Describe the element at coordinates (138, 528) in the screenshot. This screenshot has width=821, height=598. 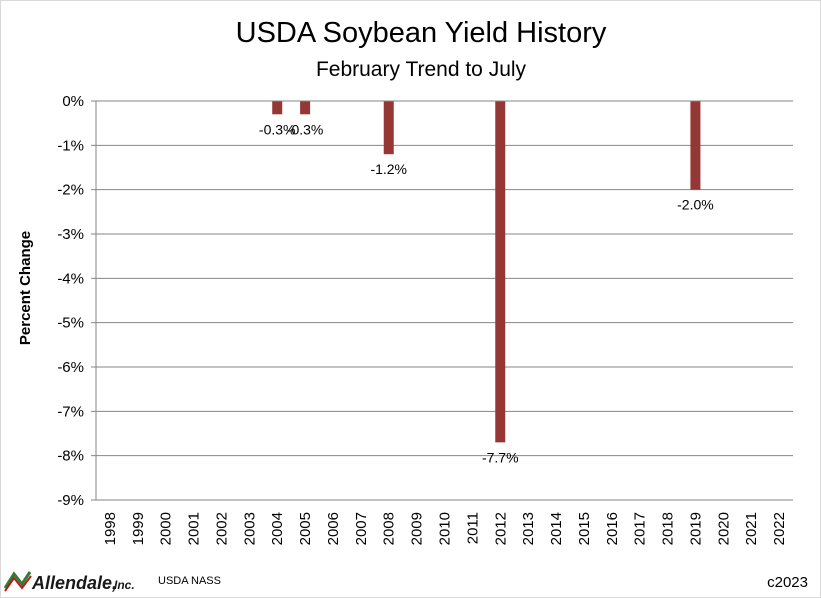
I see `x-tick-label: 1999` at that location.